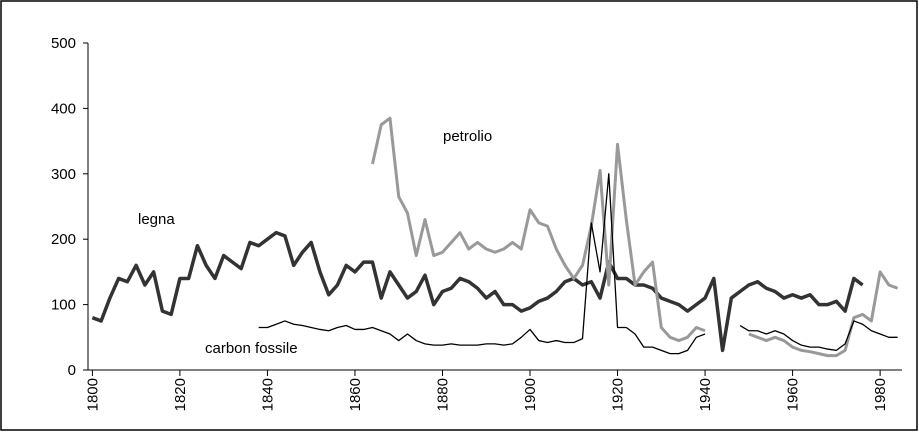  I want to click on y-tick-label: 100, so click(63, 305).